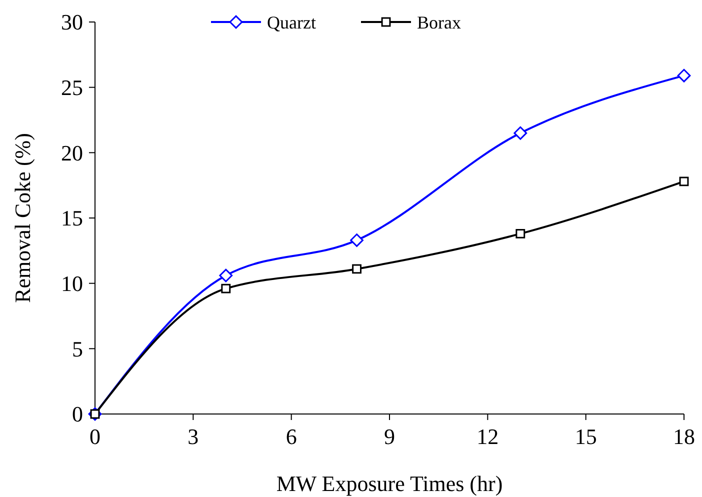 The image size is (702, 497). What do you see at coordinates (291, 436) in the screenshot?
I see `x-tick-label: 6` at bounding box center [291, 436].